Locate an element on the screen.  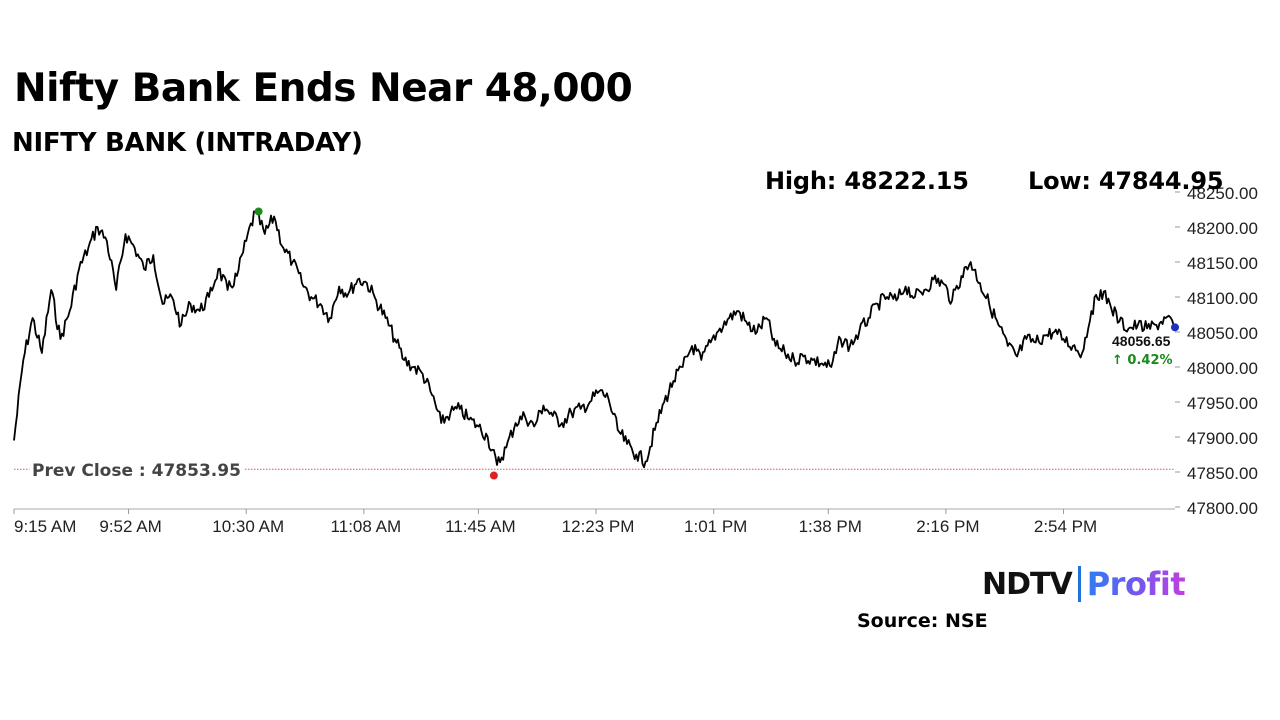
y-tick-label: 47950.00 is located at coordinates (1222, 403).